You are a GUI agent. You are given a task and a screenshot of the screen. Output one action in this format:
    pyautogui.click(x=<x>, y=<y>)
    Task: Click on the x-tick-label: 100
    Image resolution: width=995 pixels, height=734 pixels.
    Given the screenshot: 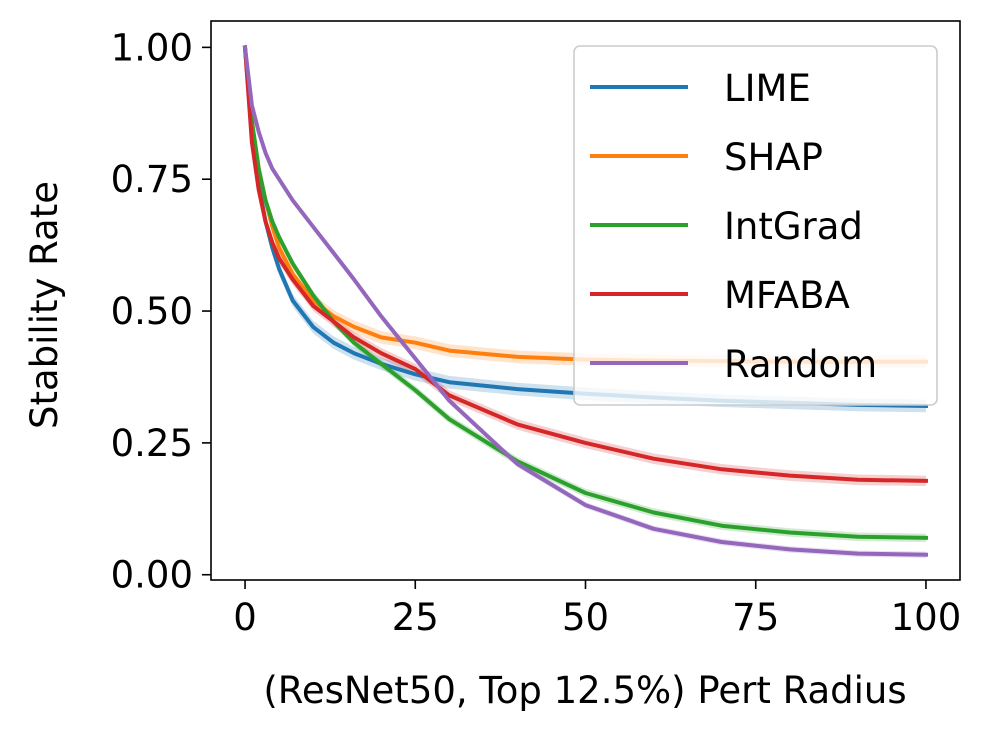 What is the action you would take?
    pyautogui.click(x=926, y=617)
    